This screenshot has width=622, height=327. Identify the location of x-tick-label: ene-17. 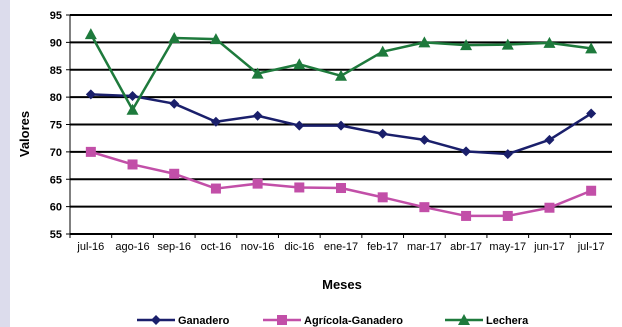
(341, 247).